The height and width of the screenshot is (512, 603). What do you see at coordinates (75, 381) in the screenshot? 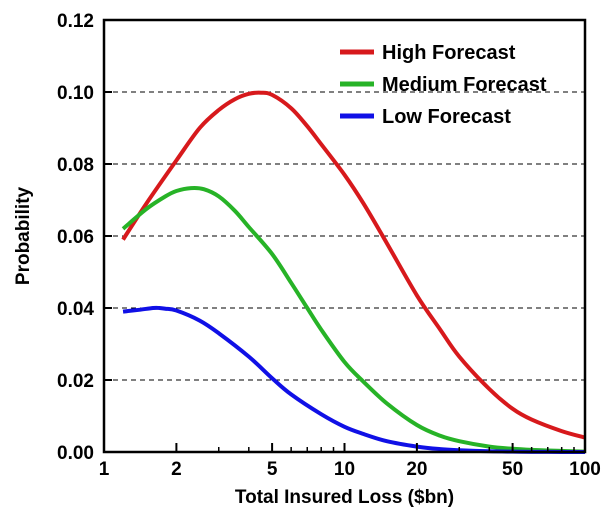
I see `y-tick-label: 0.02` at bounding box center [75, 381].